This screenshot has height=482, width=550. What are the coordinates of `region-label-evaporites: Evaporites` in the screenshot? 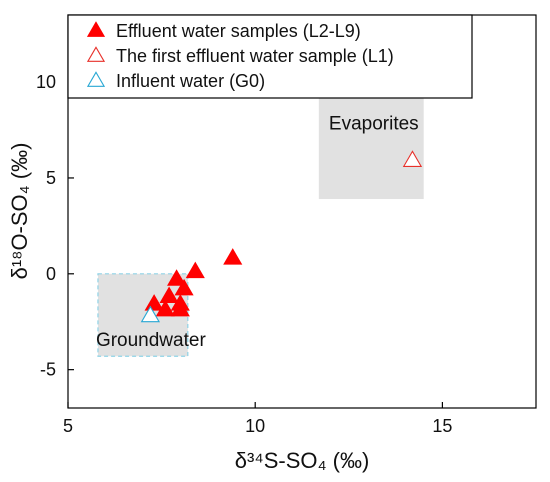 It's located at (374, 124).